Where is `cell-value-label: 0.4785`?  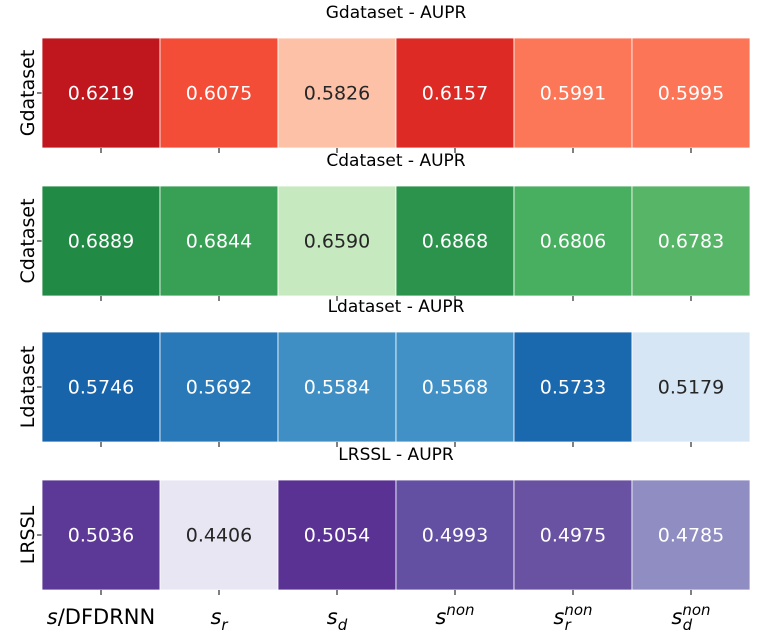
cell-value-label: 0.4785 is located at coordinates (691, 536).